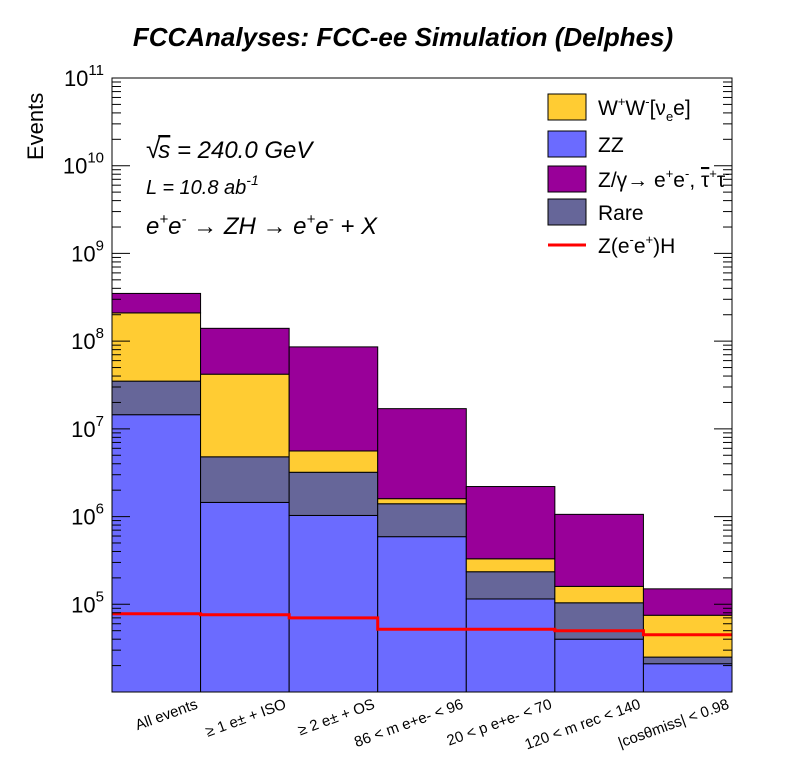 This screenshot has width=796, height=772. I want to click on legend-label-signal: Z(e-e+)H, so click(636, 245).